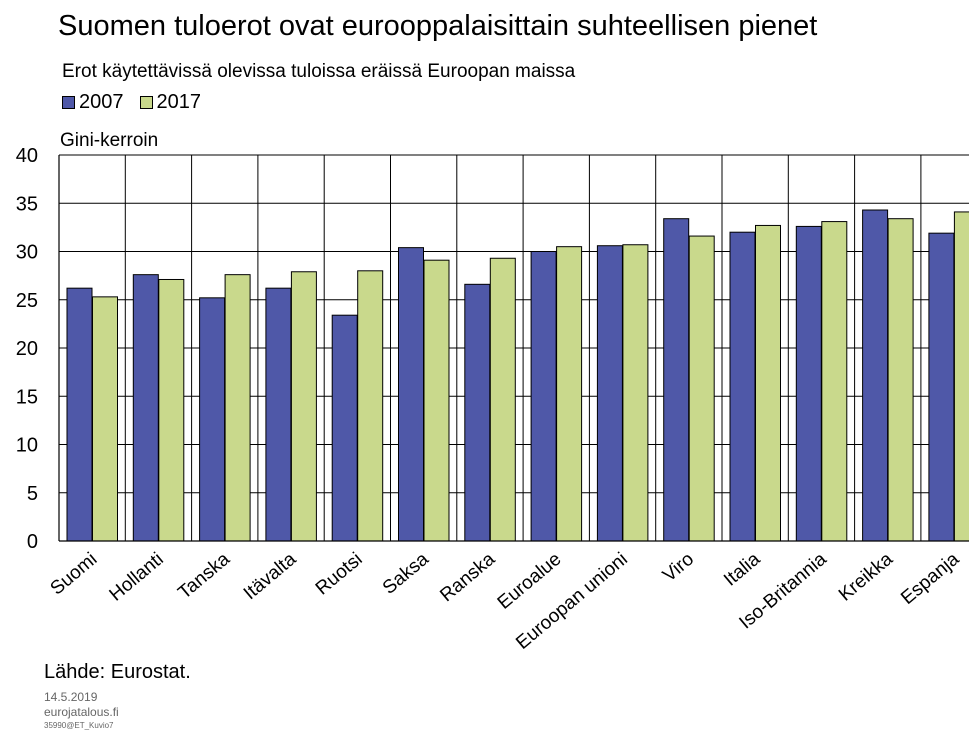 This screenshot has width=969, height=736. Describe the element at coordinates (101, 101) in the screenshot. I see `legend-label-2007: 2007` at that location.